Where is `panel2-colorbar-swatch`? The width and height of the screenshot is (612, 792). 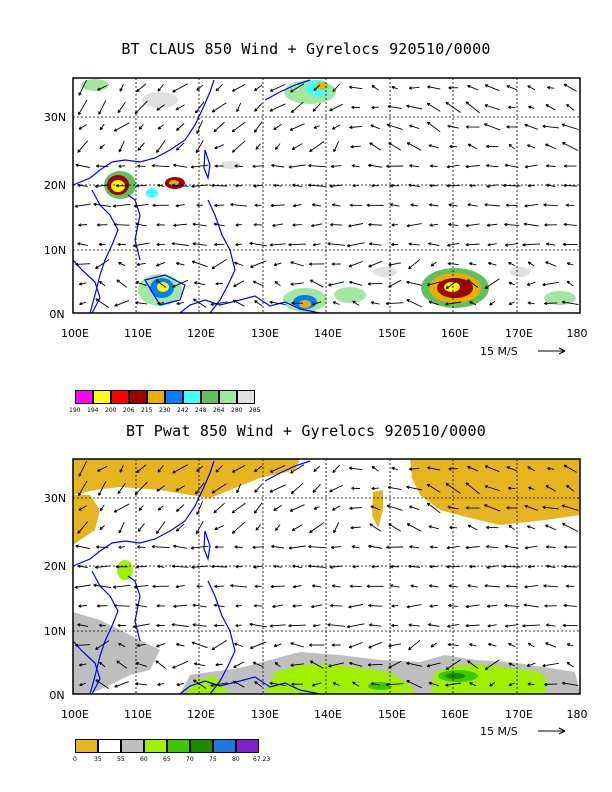
panel2-colorbar-swatch is located at coordinates (132, 746).